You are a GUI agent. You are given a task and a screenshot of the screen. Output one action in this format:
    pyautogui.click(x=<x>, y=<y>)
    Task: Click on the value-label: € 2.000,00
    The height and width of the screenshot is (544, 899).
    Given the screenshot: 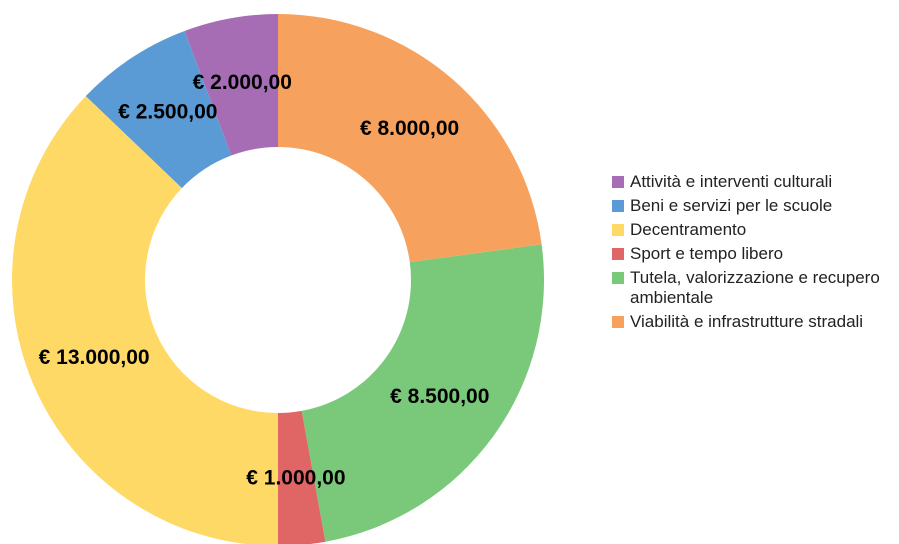 What is the action you would take?
    pyautogui.click(x=242, y=82)
    